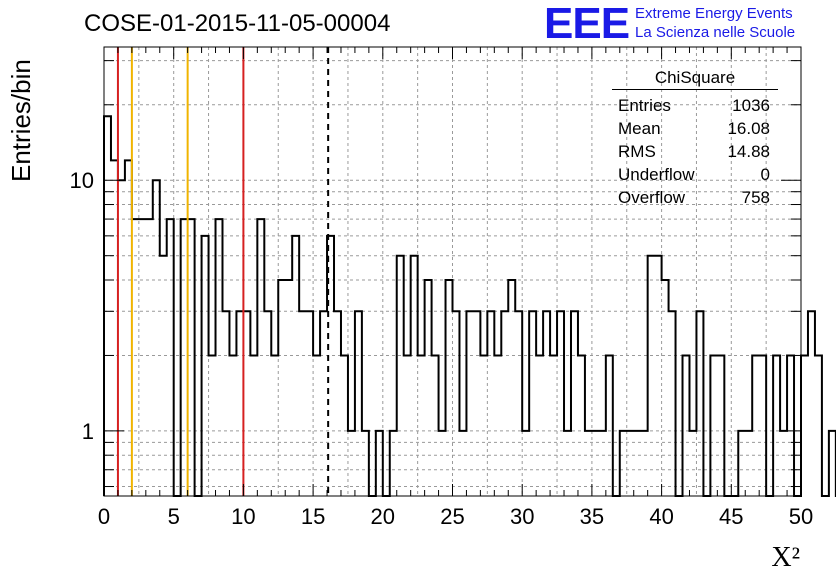  What do you see at coordinates (715, 32) in the screenshot?
I see `logo-line-2: La Scienza nelle Scuole` at bounding box center [715, 32].